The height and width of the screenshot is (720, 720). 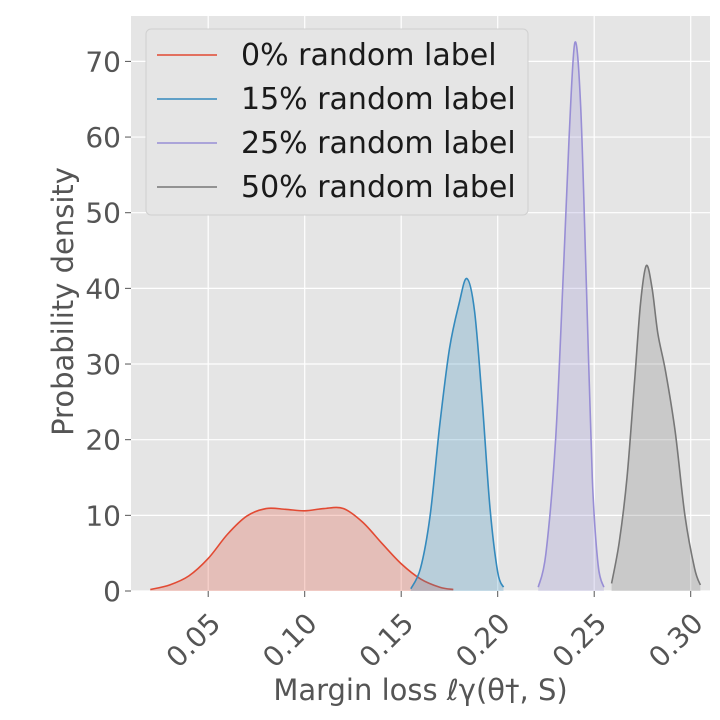 What do you see at coordinates (63, 301) in the screenshot?
I see `y-axis-label: Probability density` at bounding box center [63, 301].